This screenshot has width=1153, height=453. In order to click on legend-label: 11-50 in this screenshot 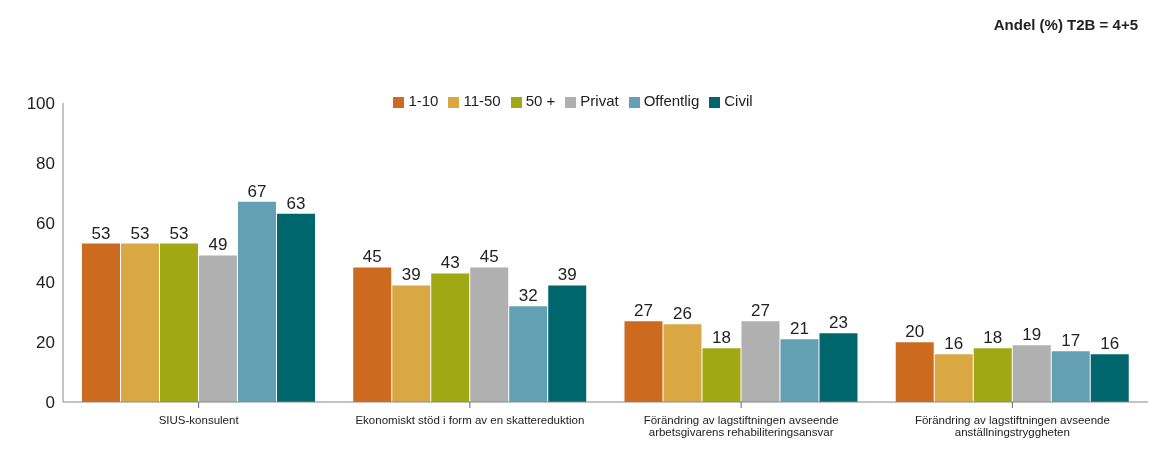, I will do `click(482, 100)`.